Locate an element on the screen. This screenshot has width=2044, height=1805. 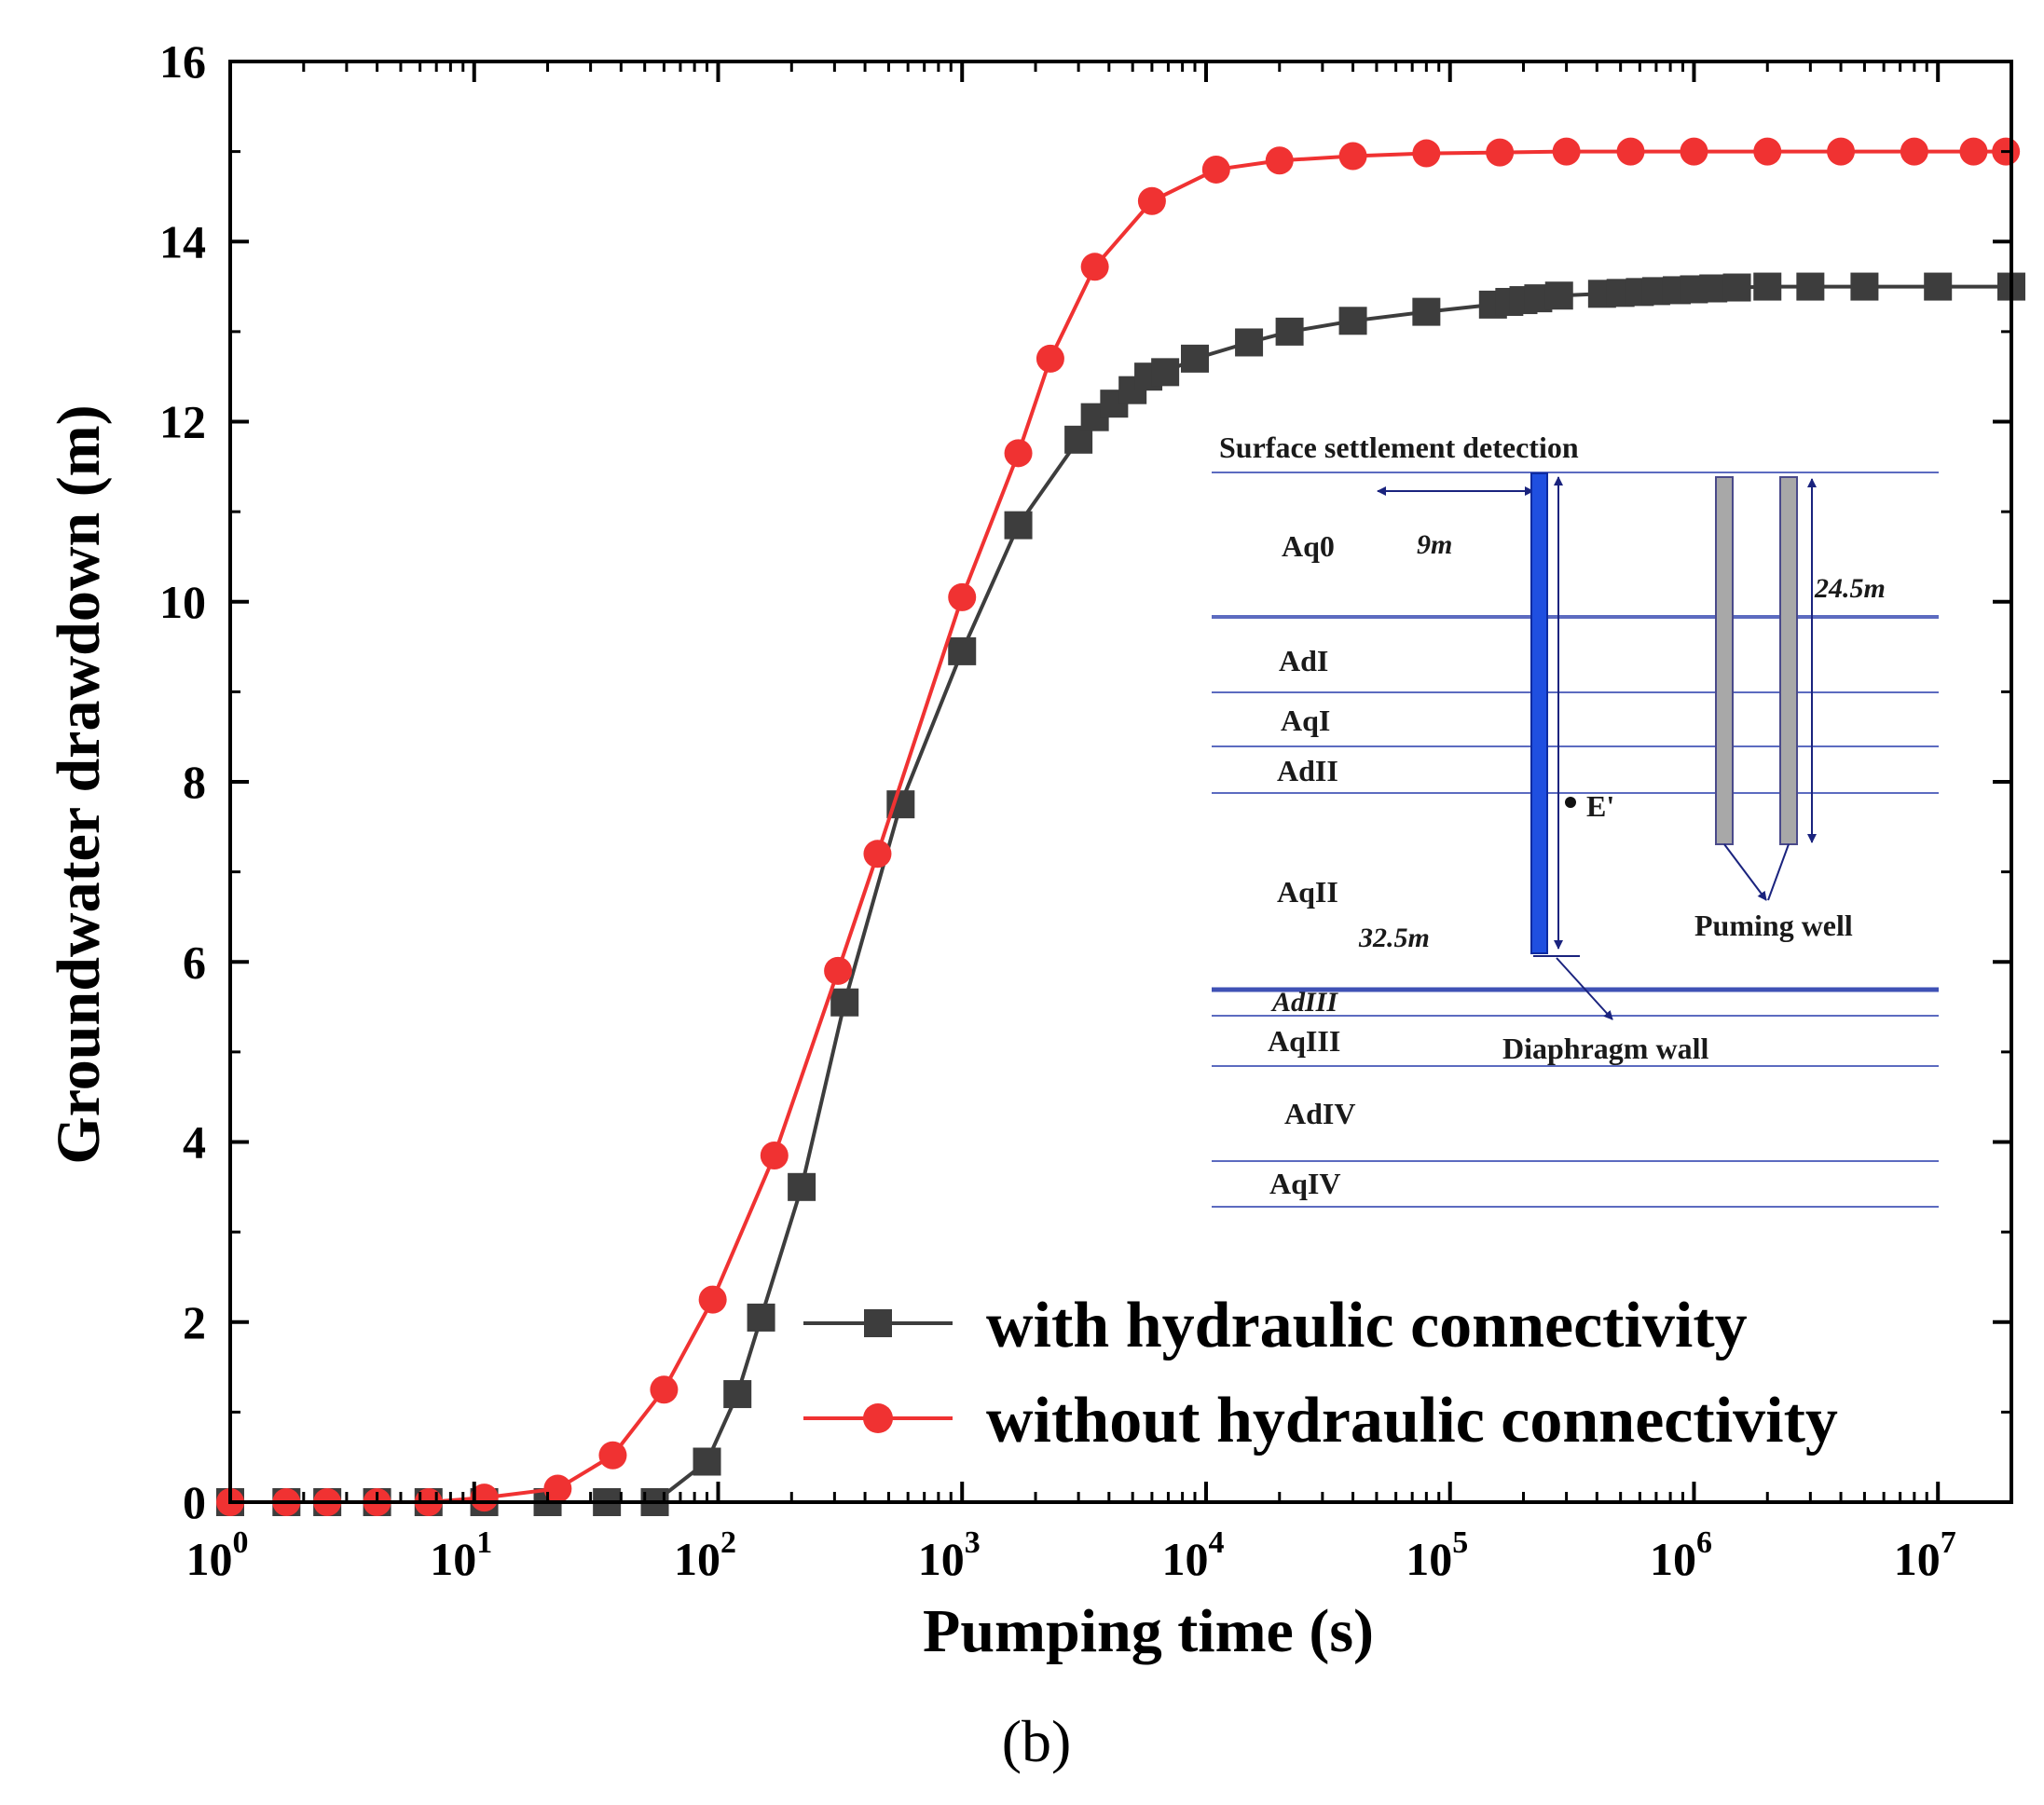
x-tick-label: 10¹ is located at coordinates (461, 1555).